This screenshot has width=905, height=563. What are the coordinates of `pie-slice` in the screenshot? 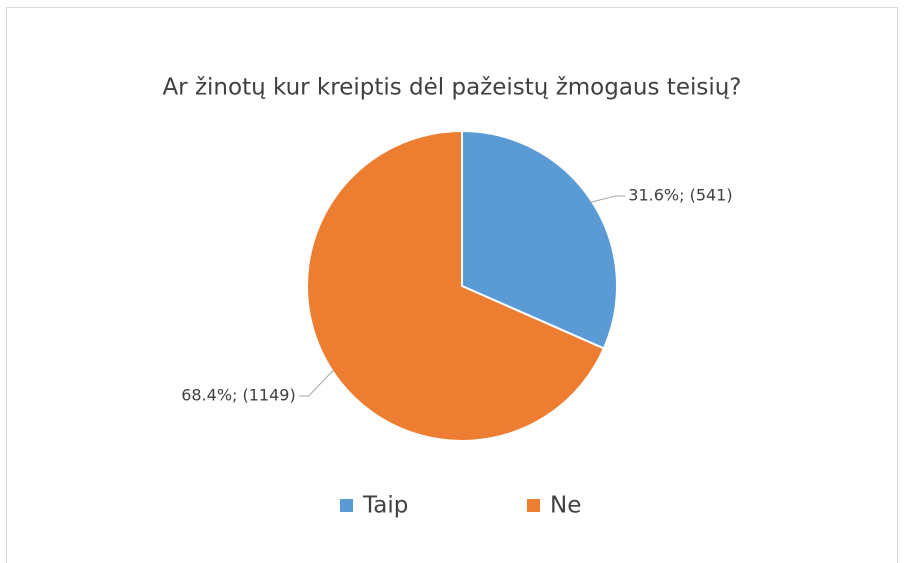 It's located at (539, 239).